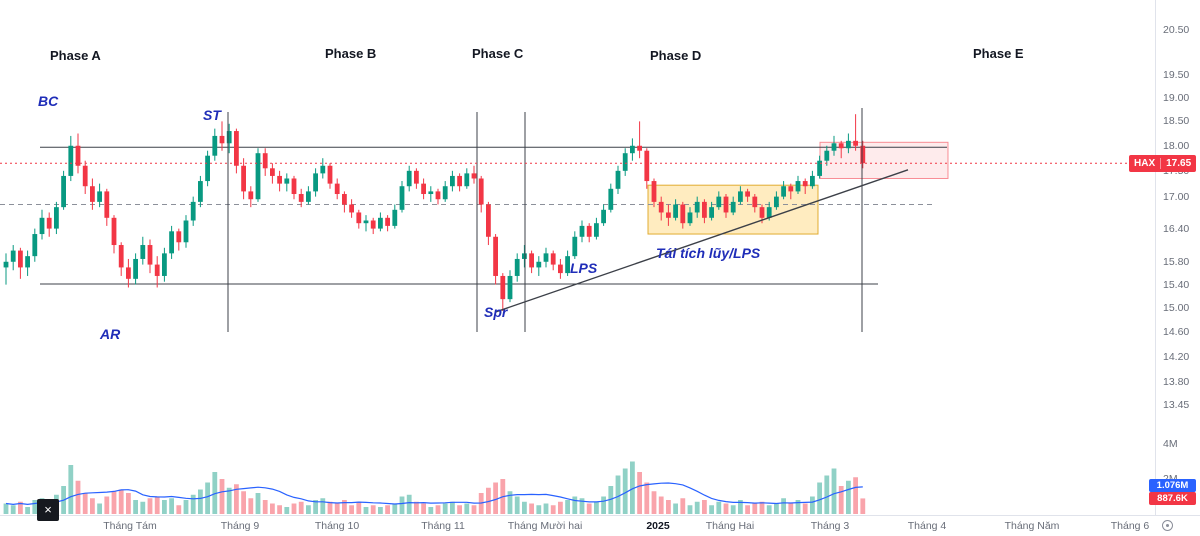 This screenshot has width=1200, height=536. I want to click on annotation-label: Spr, so click(496, 312).